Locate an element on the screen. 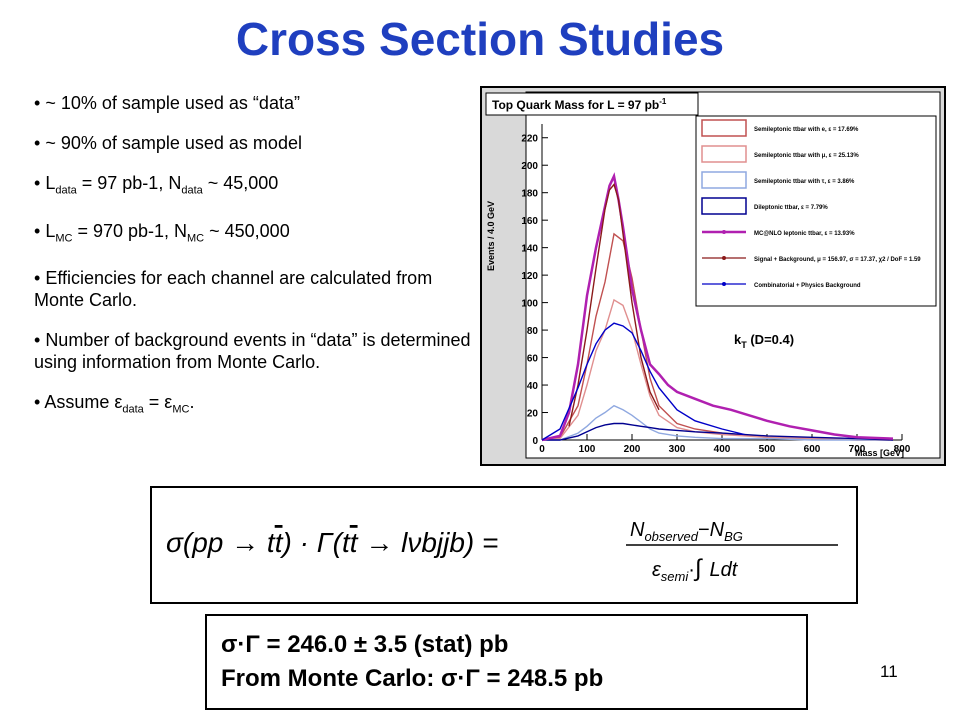 The width and height of the screenshot is (960, 720). legend-box is located at coordinates (816, 211).